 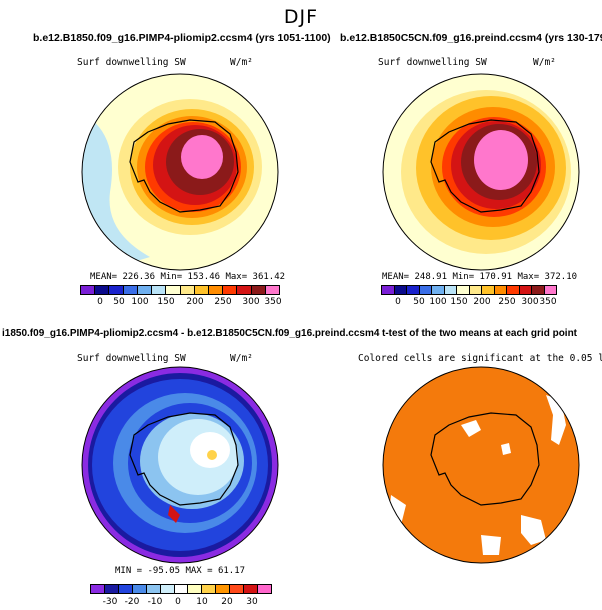 What do you see at coordinates (469, 303) in the screenshot?
I see `panel-2-colorbar-ticks: 0 50 100 150 200 250 300 350` at bounding box center [469, 303].